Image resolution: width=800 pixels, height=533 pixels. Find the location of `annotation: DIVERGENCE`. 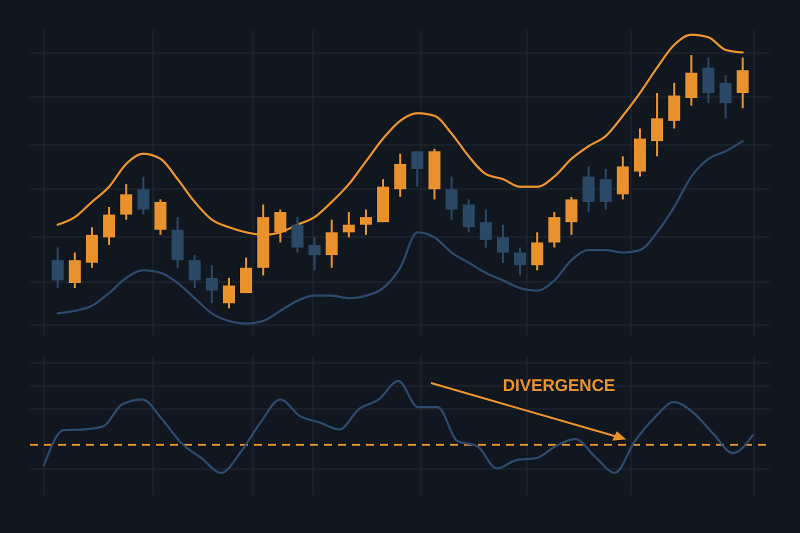

annotation: DIVERGENCE is located at coordinates (559, 385).